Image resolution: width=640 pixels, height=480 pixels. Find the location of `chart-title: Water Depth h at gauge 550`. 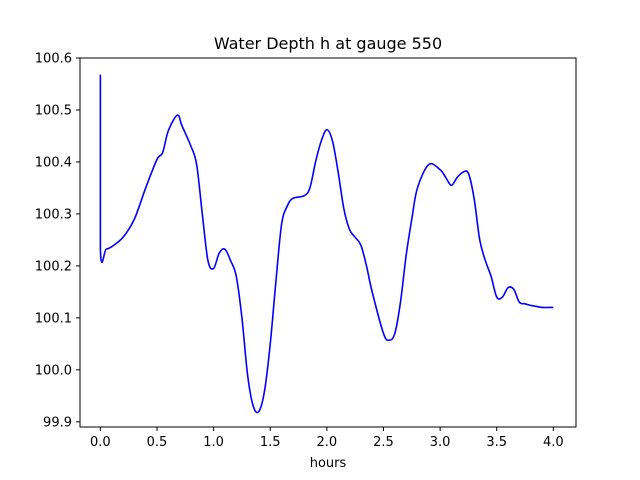

chart-title: Water Depth h at gauge 550 is located at coordinates (328, 43).